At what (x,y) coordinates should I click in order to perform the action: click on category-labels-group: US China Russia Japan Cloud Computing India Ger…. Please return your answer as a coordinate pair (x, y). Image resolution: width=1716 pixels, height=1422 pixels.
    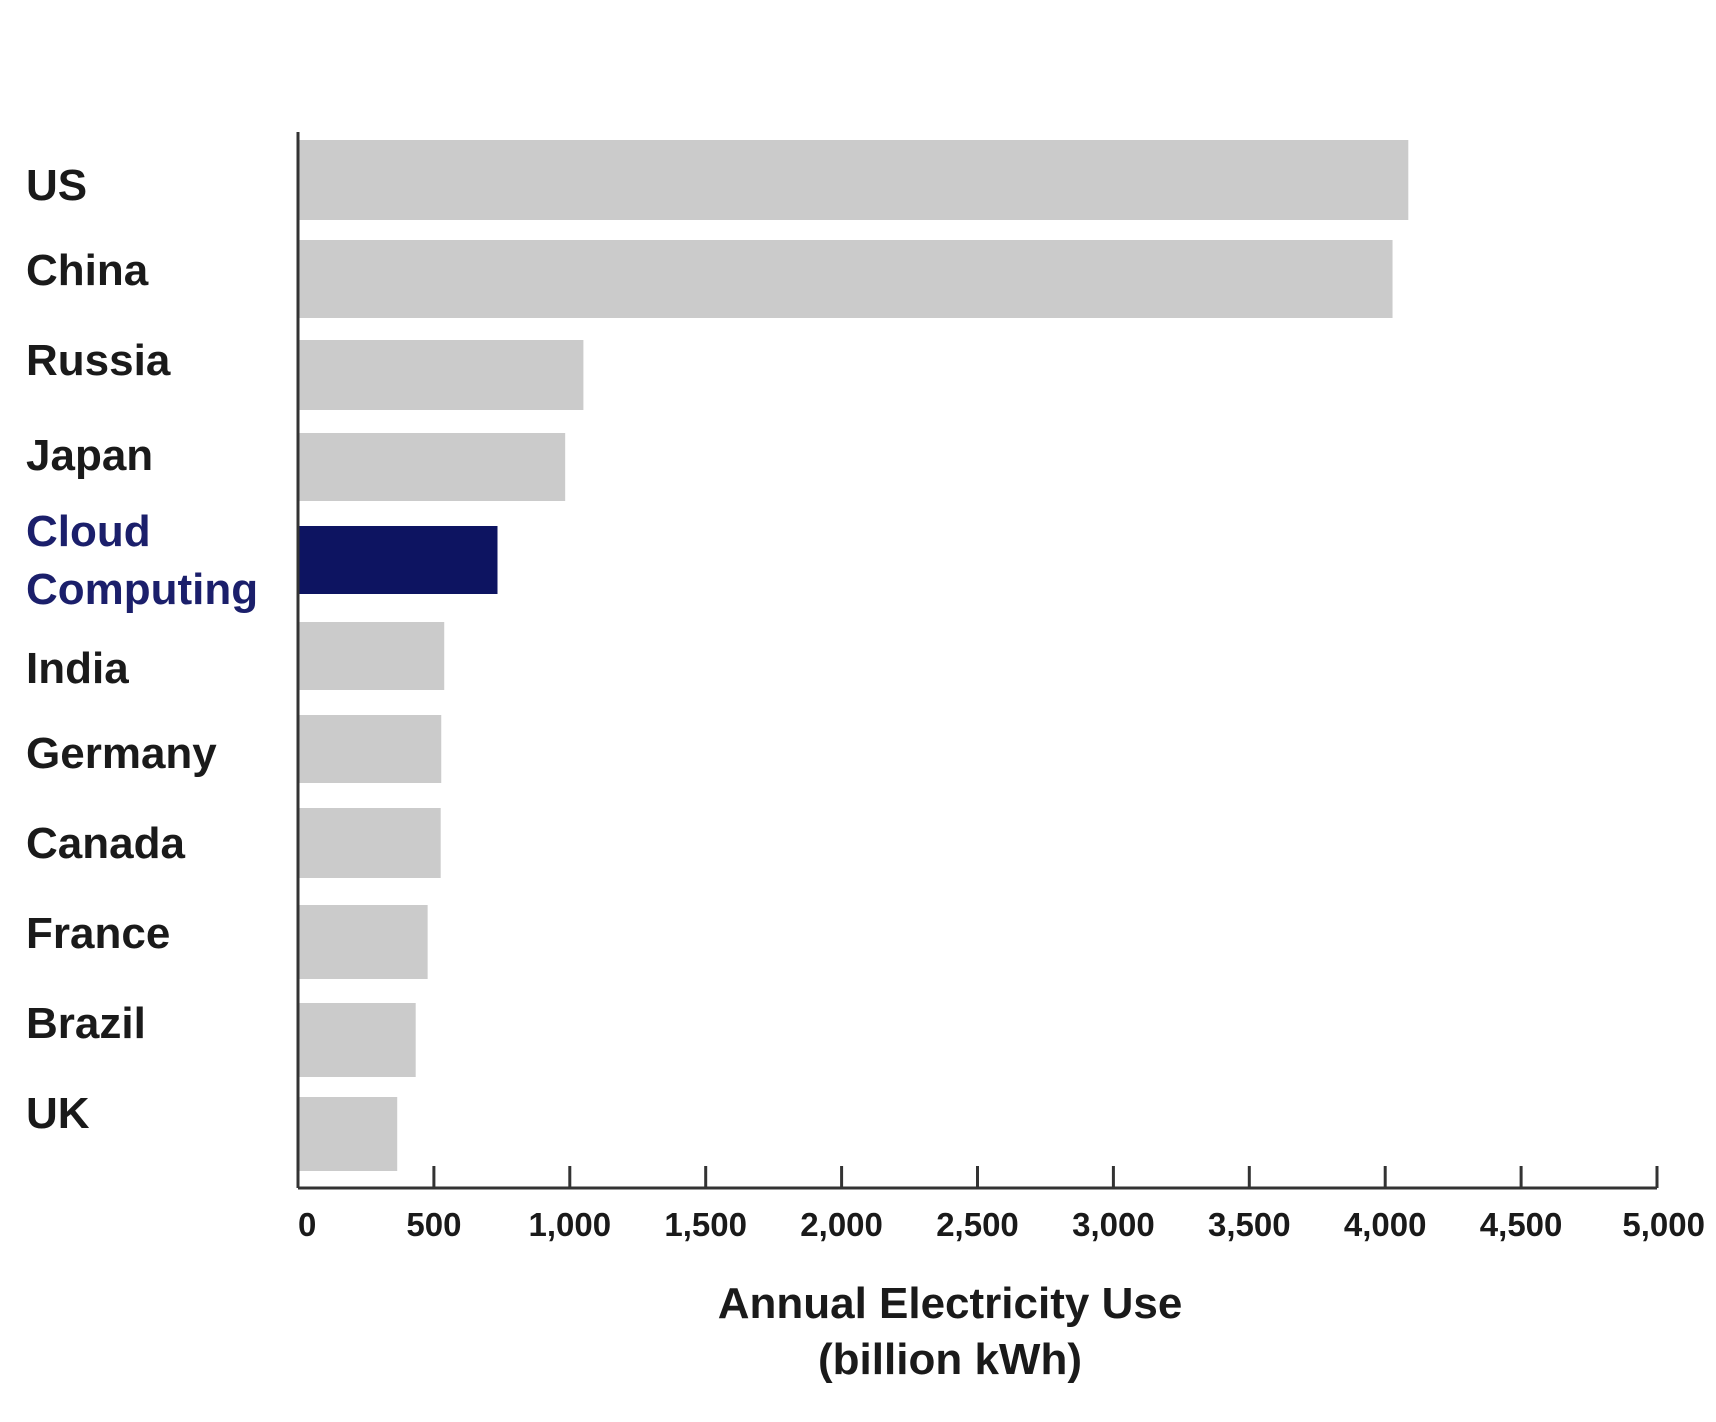
    Looking at the image, I should click on (142, 649).